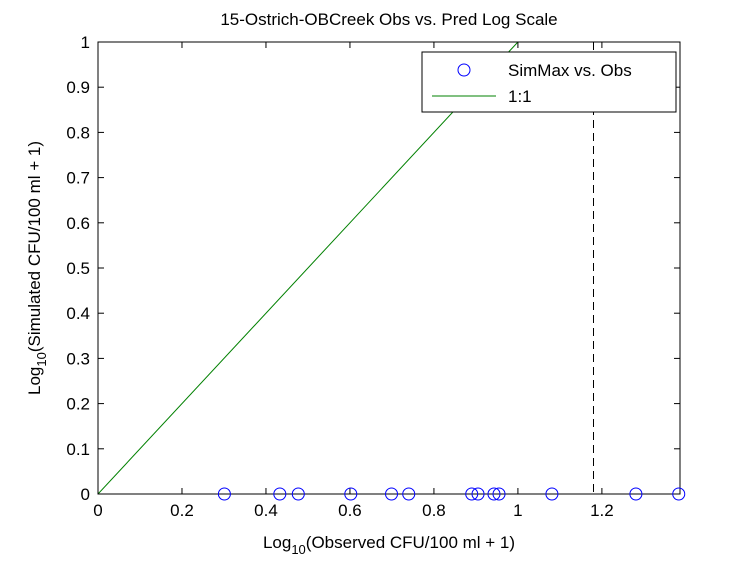 The image size is (750, 563). What do you see at coordinates (78, 404) in the screenshot?
I see `y-tick-label: 0.2` at bounding box center [78, 404].